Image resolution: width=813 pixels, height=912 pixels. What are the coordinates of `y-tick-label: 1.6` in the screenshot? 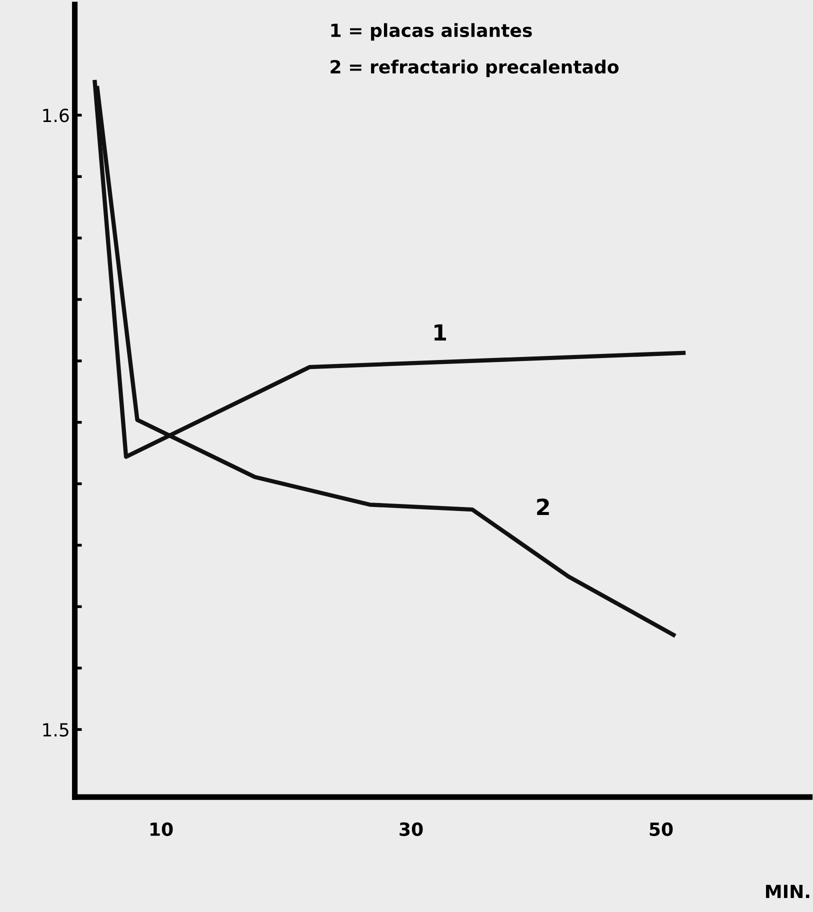 It's located at (56, 115).